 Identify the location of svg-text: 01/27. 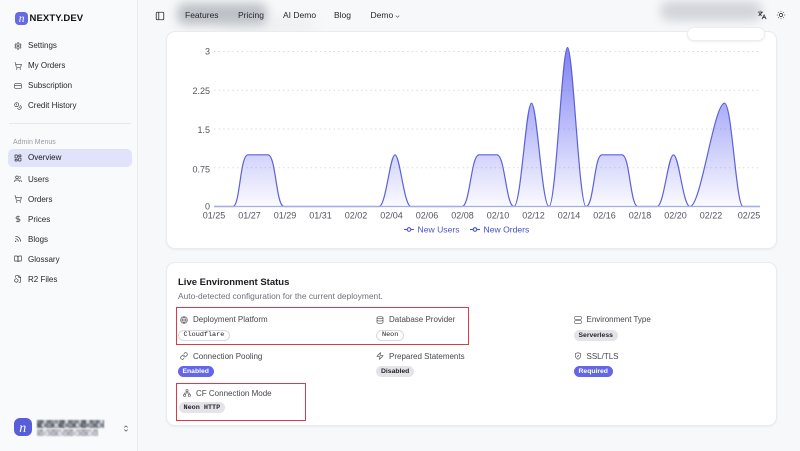
(249, 216).